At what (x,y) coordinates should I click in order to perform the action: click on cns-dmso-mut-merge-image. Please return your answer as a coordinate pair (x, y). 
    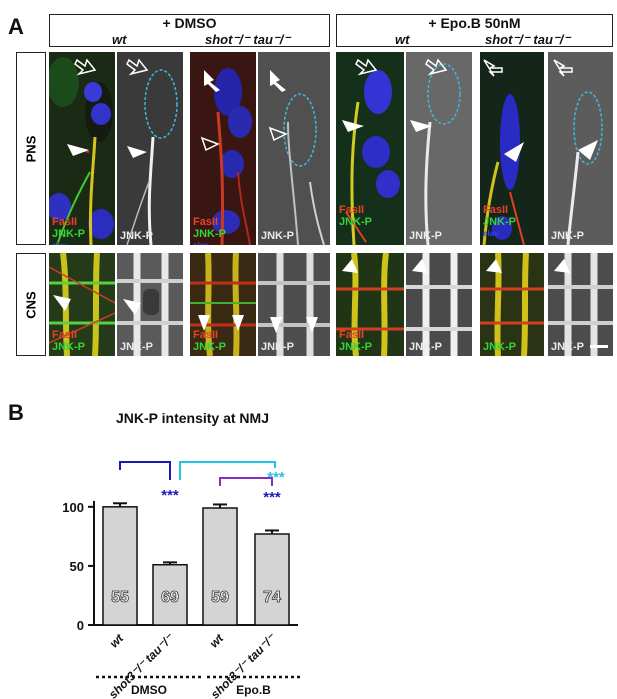
    Looking at the image, I should click on (223, 304).